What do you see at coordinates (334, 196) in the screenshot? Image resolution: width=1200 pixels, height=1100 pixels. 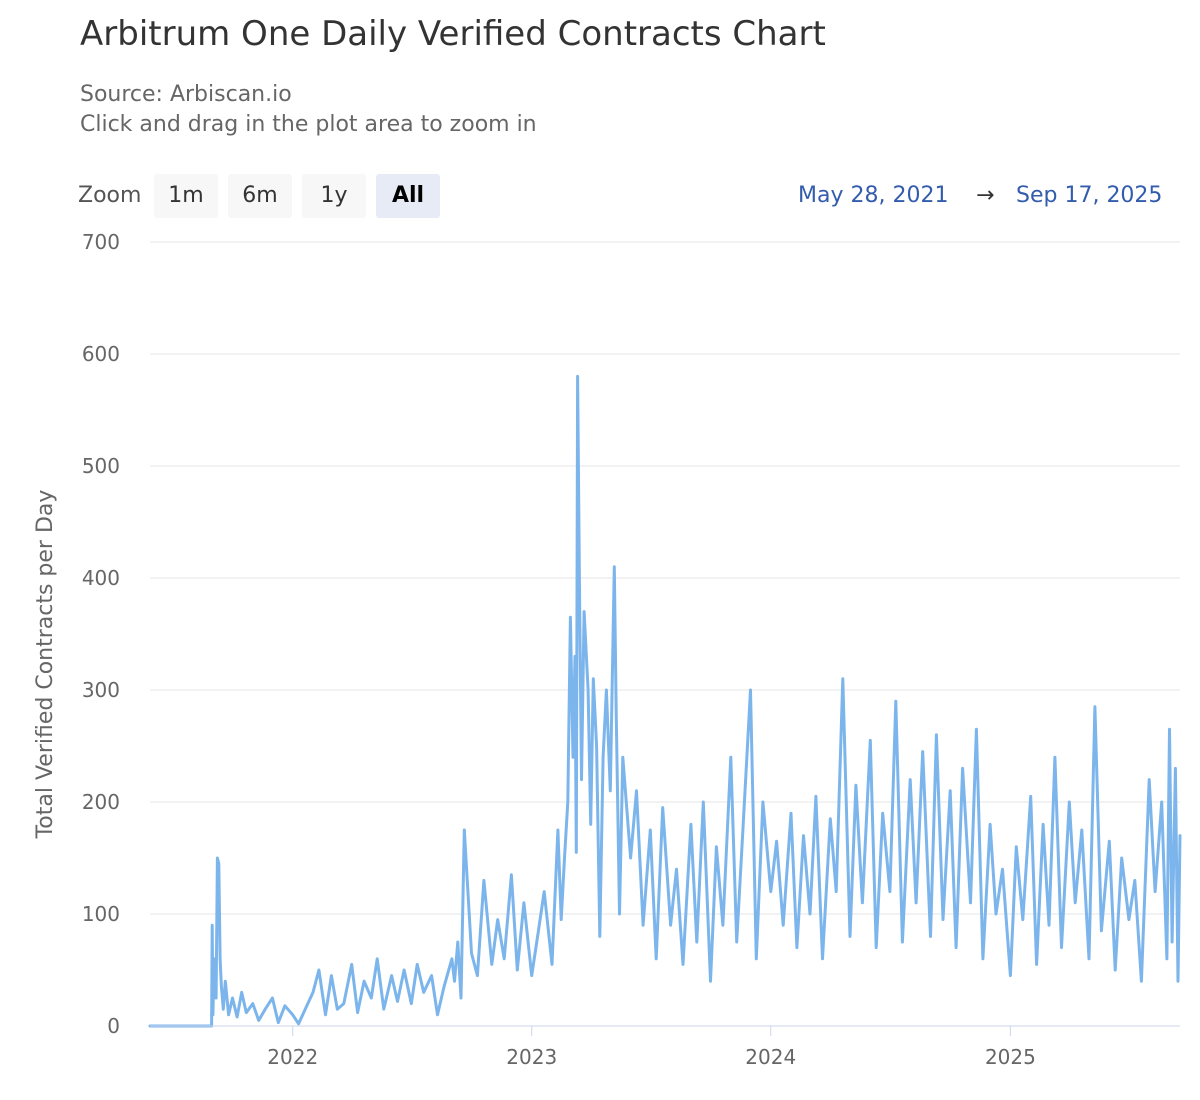 I see `zoom-button-1y: 1y` at bounding box center [334, 196].